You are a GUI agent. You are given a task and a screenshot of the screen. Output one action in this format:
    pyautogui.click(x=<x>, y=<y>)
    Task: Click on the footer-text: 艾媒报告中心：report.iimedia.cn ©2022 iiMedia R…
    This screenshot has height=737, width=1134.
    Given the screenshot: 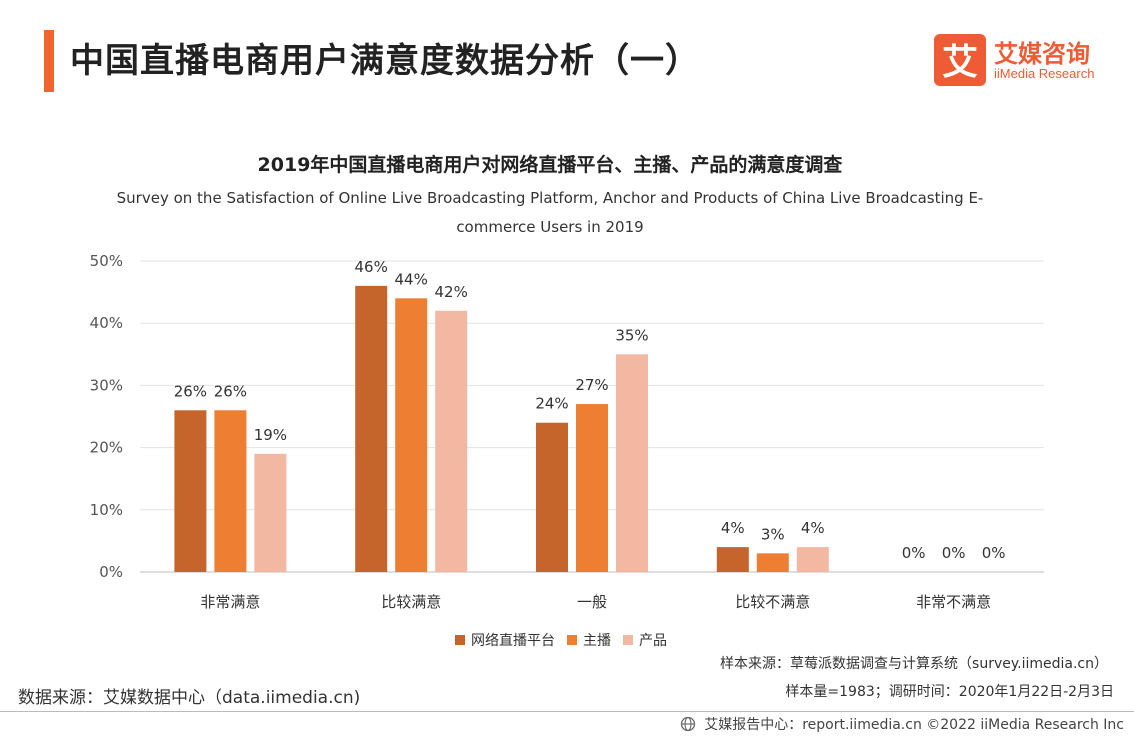 What is the action you would take?
    pyautogui.click(x=914, y=725)
    